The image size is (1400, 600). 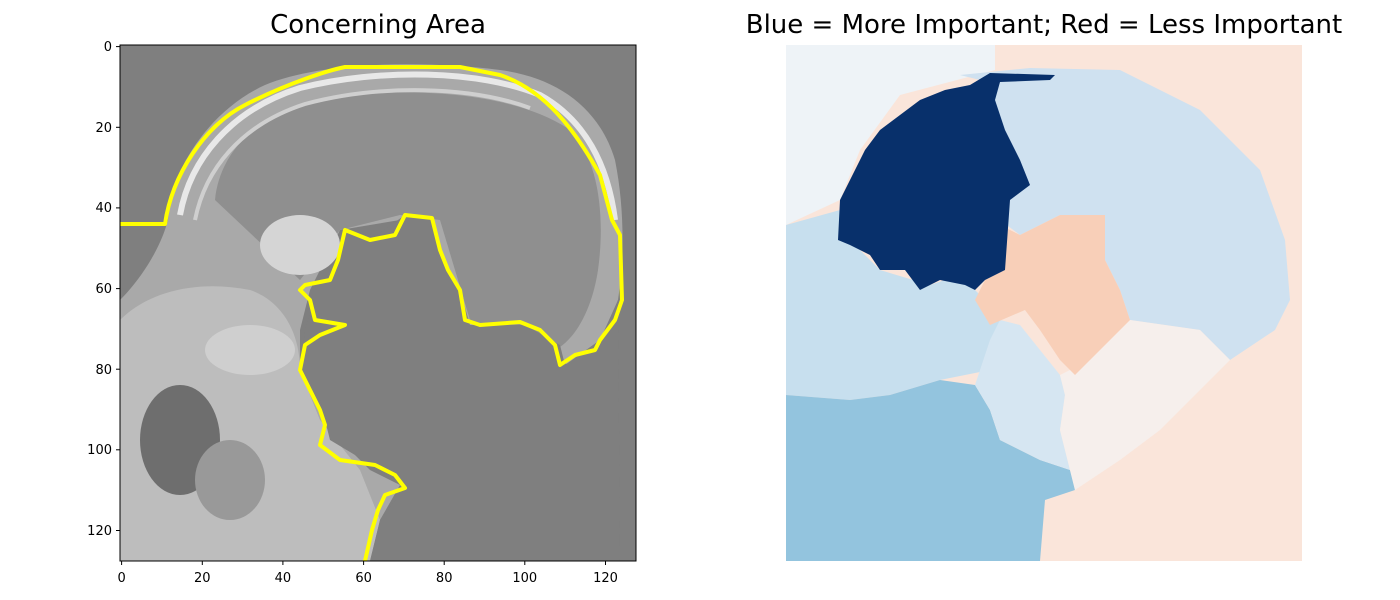 What do you see at coordinates (99, 531) in the screenshot?
I see `y-tick-label: 120` at bounding box center [99, 531].